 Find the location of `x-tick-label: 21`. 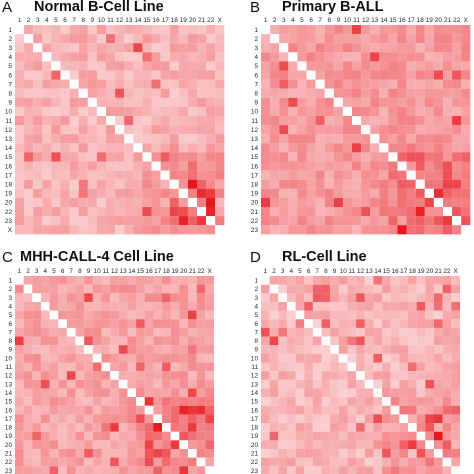

x-tick-label: 21 is located at coordinates (448, 20).